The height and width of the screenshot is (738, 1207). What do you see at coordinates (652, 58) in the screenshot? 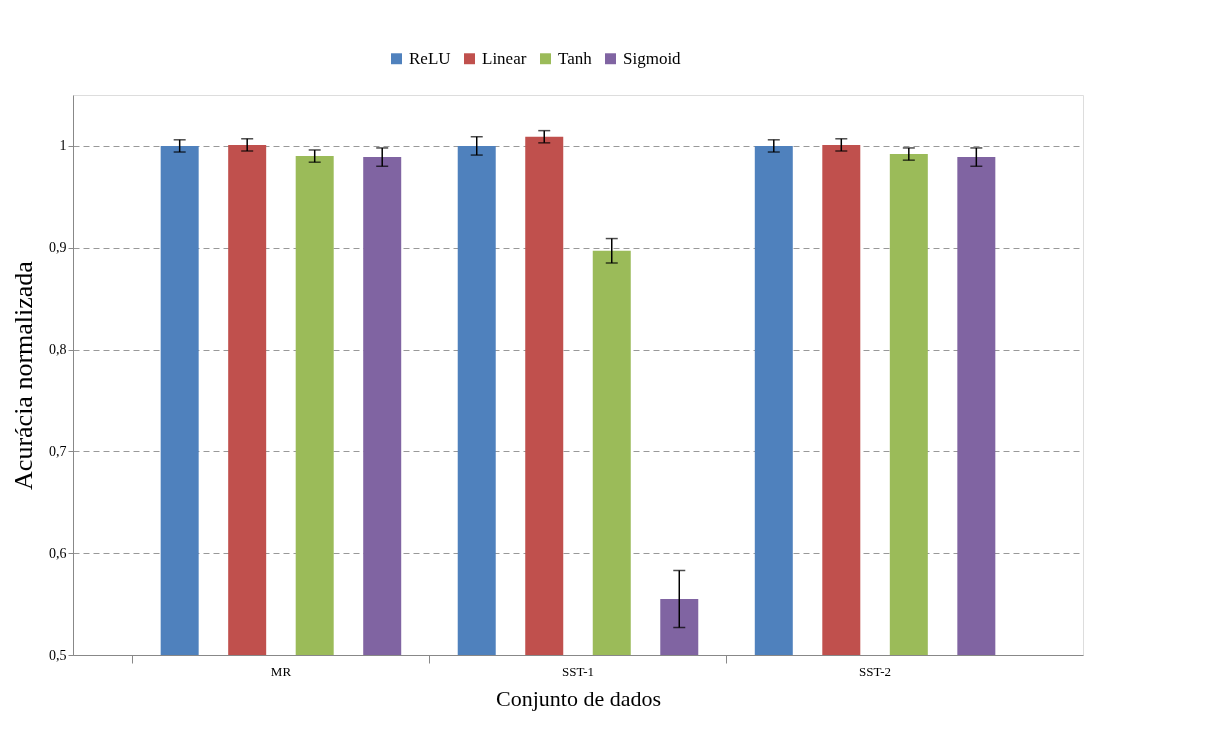
I see `legend-label: Sigmoid` at bounding box center [652, 58].